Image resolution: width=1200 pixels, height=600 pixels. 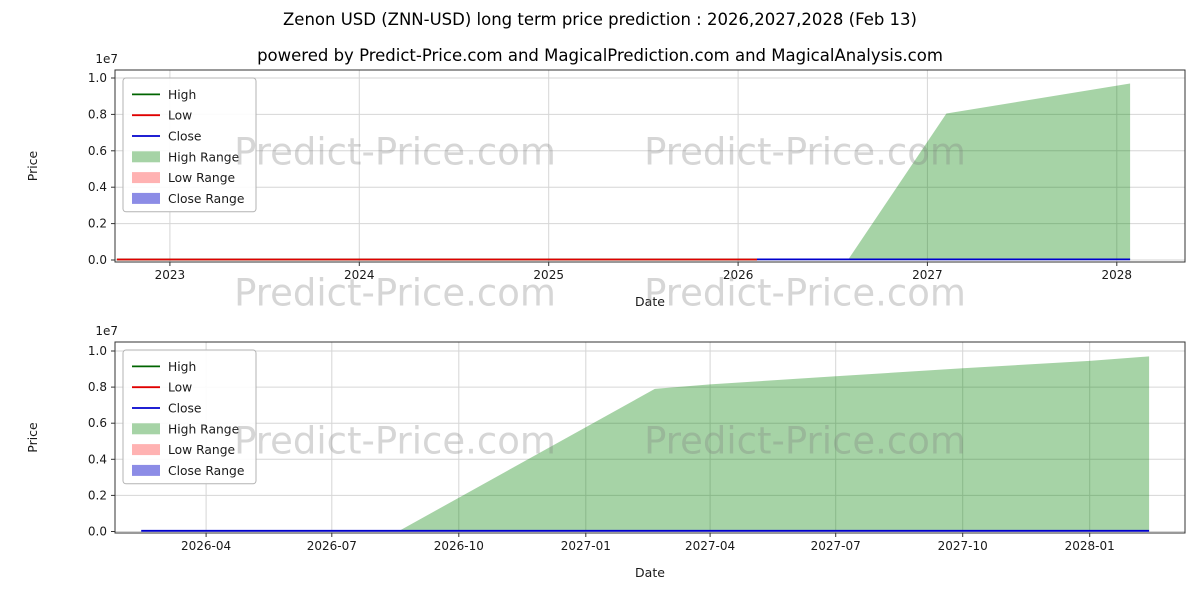 I want to click on x-tick-label: 2023, so click(x=170, y=275).